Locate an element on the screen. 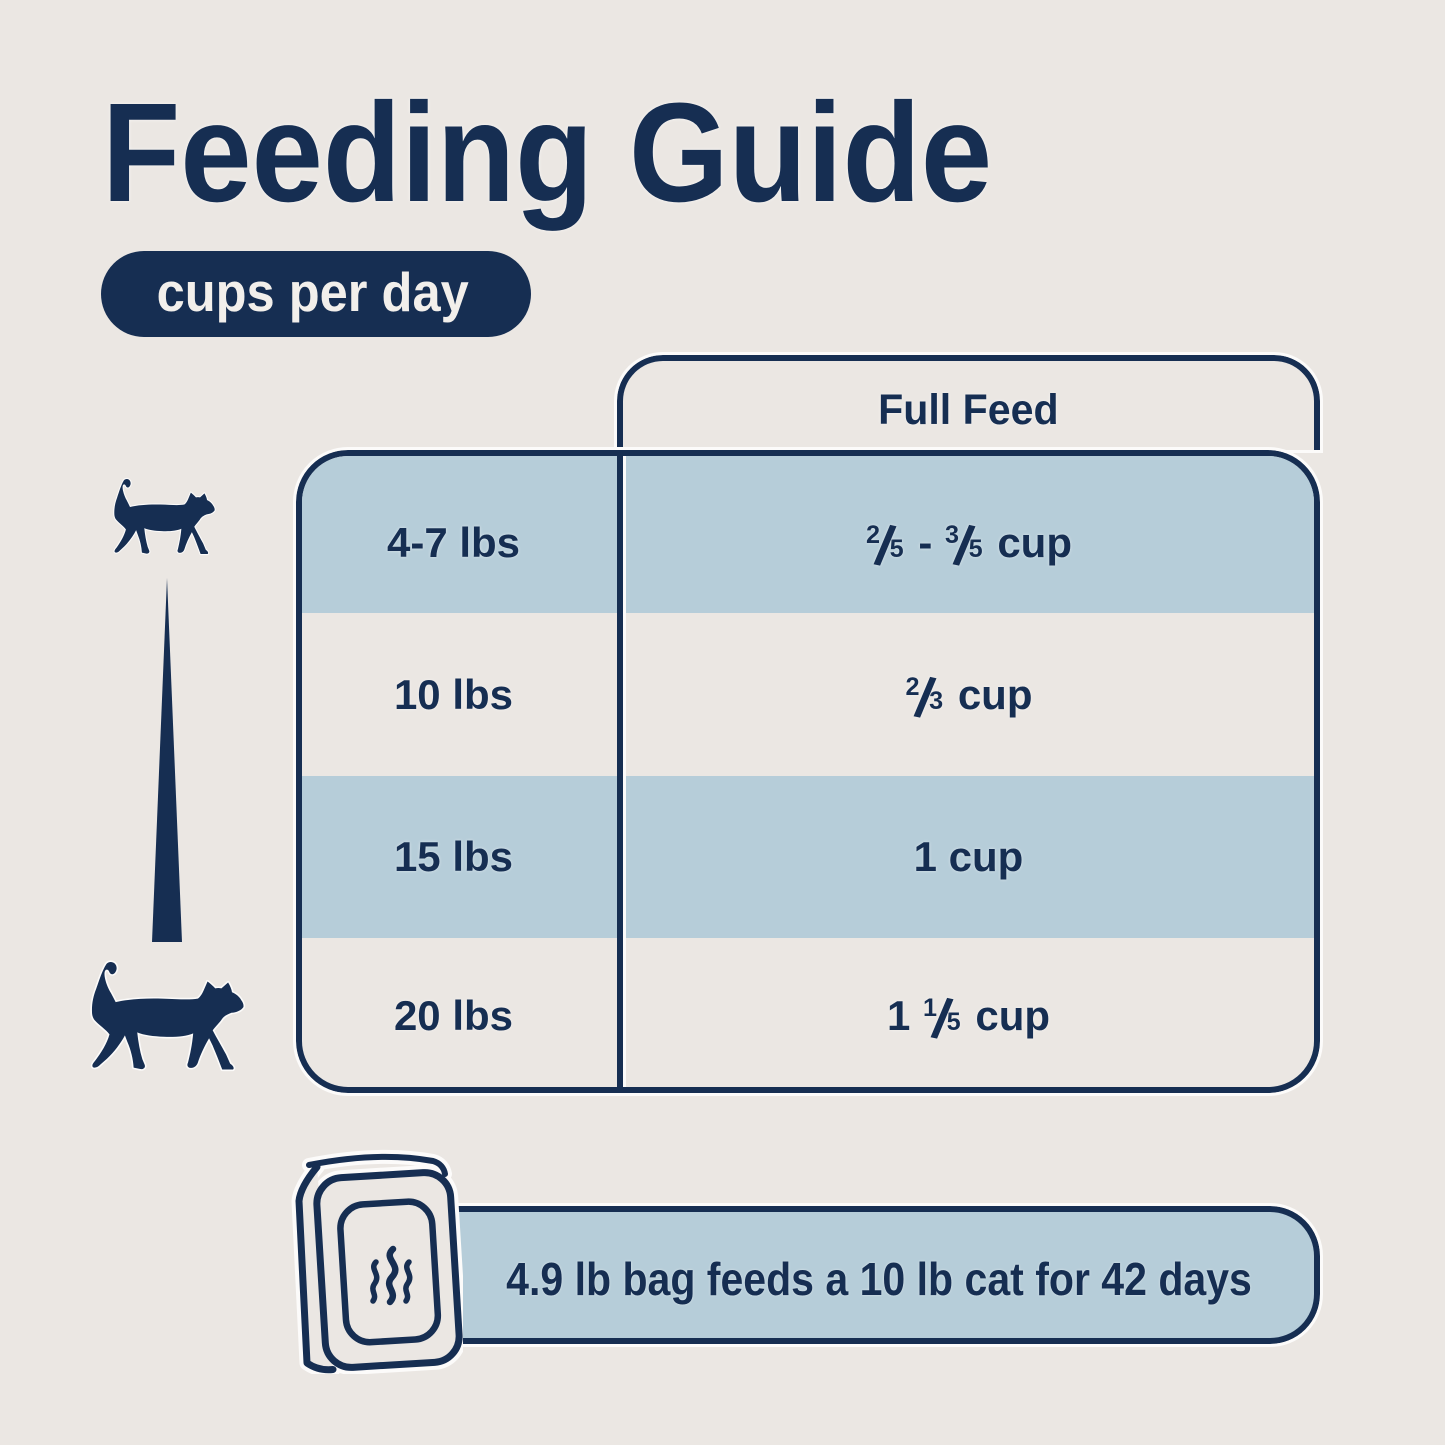 The image size is (1445, 1445). large-cat-icon is located at coordinates (168, 1016).